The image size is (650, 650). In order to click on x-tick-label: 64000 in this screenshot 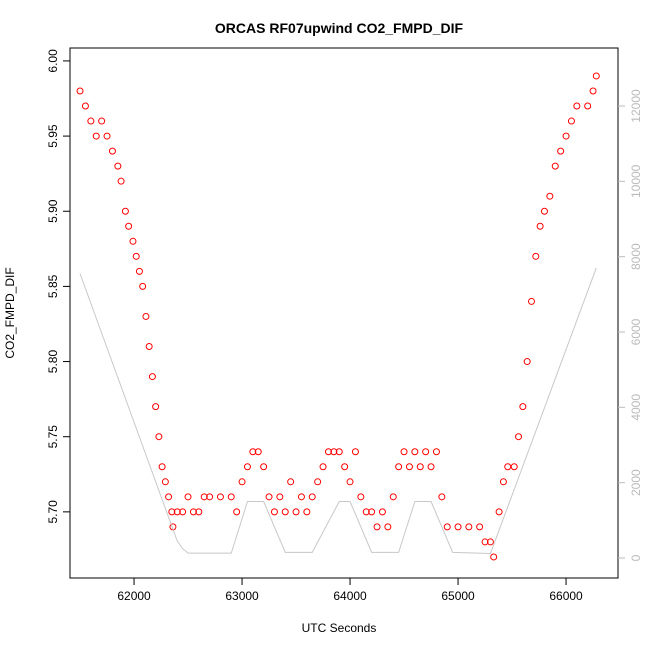, I will do `click(350, 596)`.